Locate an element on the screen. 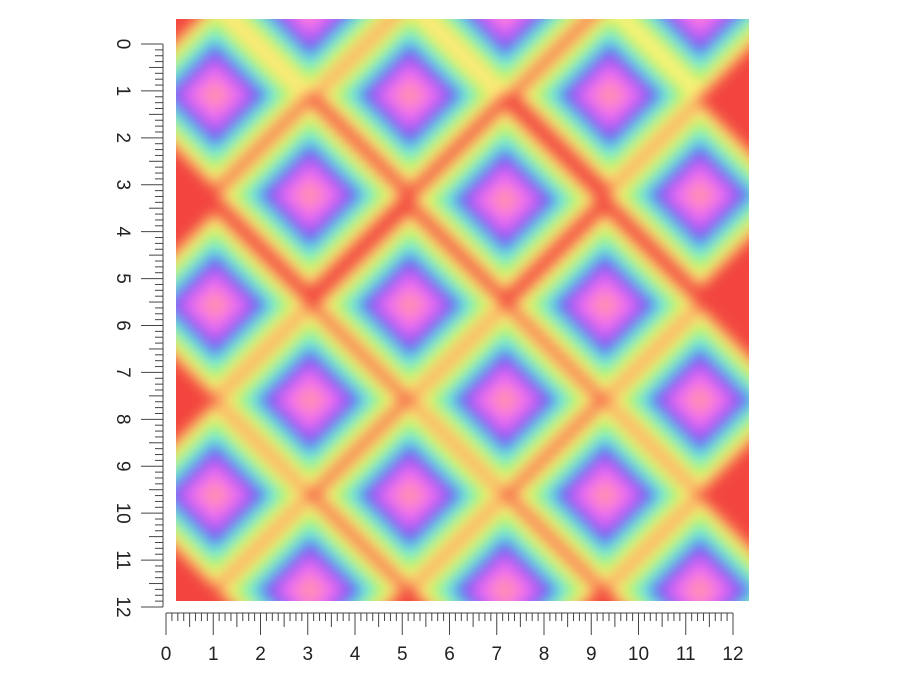 This screenshot has height=675, width=900. bottom-ruler: 0 1 2 3 4 5 6 7 8 9 10 11 12 is located at coordinates (452, 638).